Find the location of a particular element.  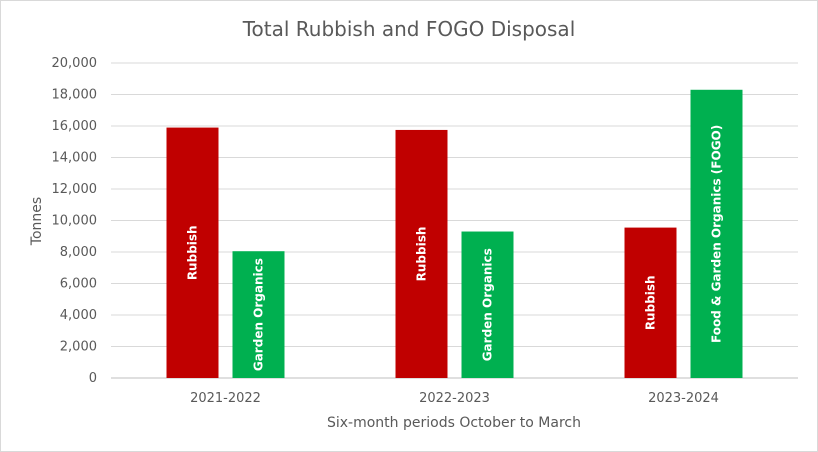

y-tick-label: 10,000 is located at coordinates (75, 221).